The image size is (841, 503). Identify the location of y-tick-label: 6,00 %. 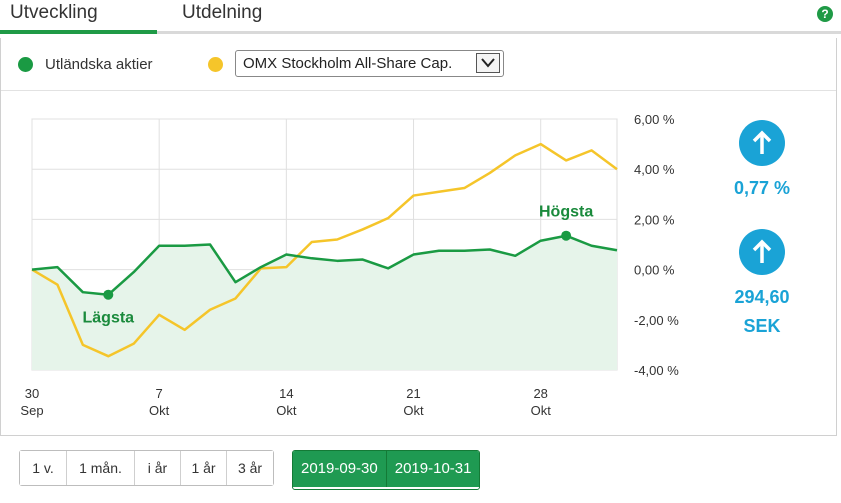
(654, 119).